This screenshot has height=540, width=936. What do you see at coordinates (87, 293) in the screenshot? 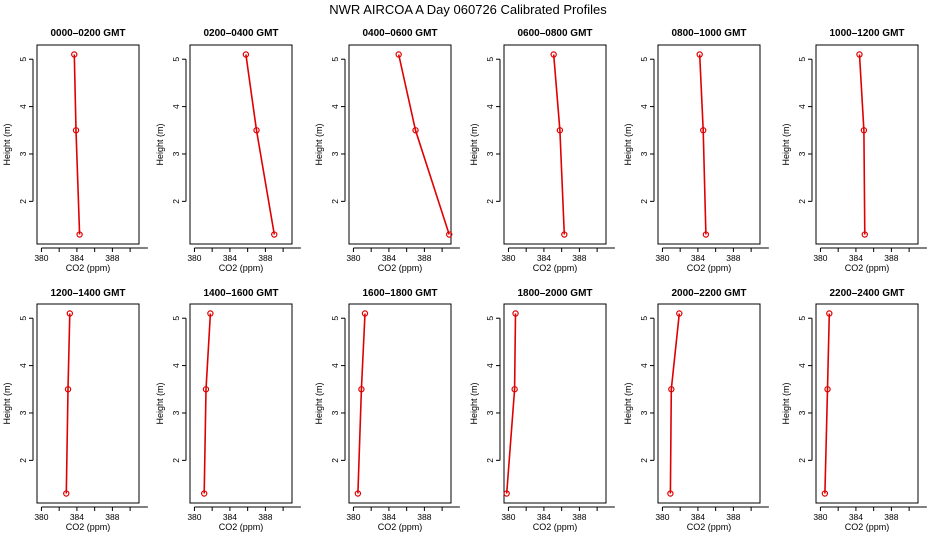
I see `panel-title: 1200–1400 GMT` at bounding box center [87, 293].